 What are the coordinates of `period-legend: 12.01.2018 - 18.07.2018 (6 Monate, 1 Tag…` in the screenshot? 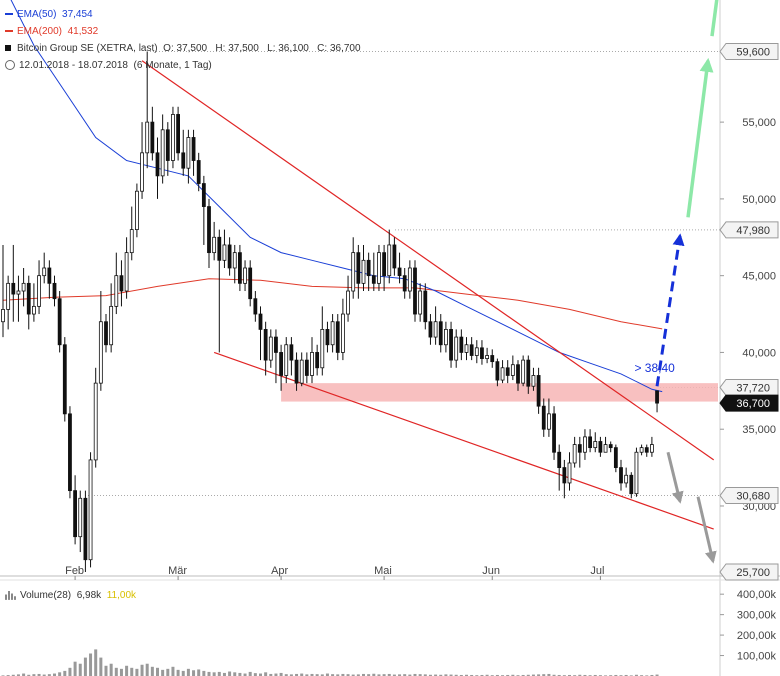 It's located at (183, 65).